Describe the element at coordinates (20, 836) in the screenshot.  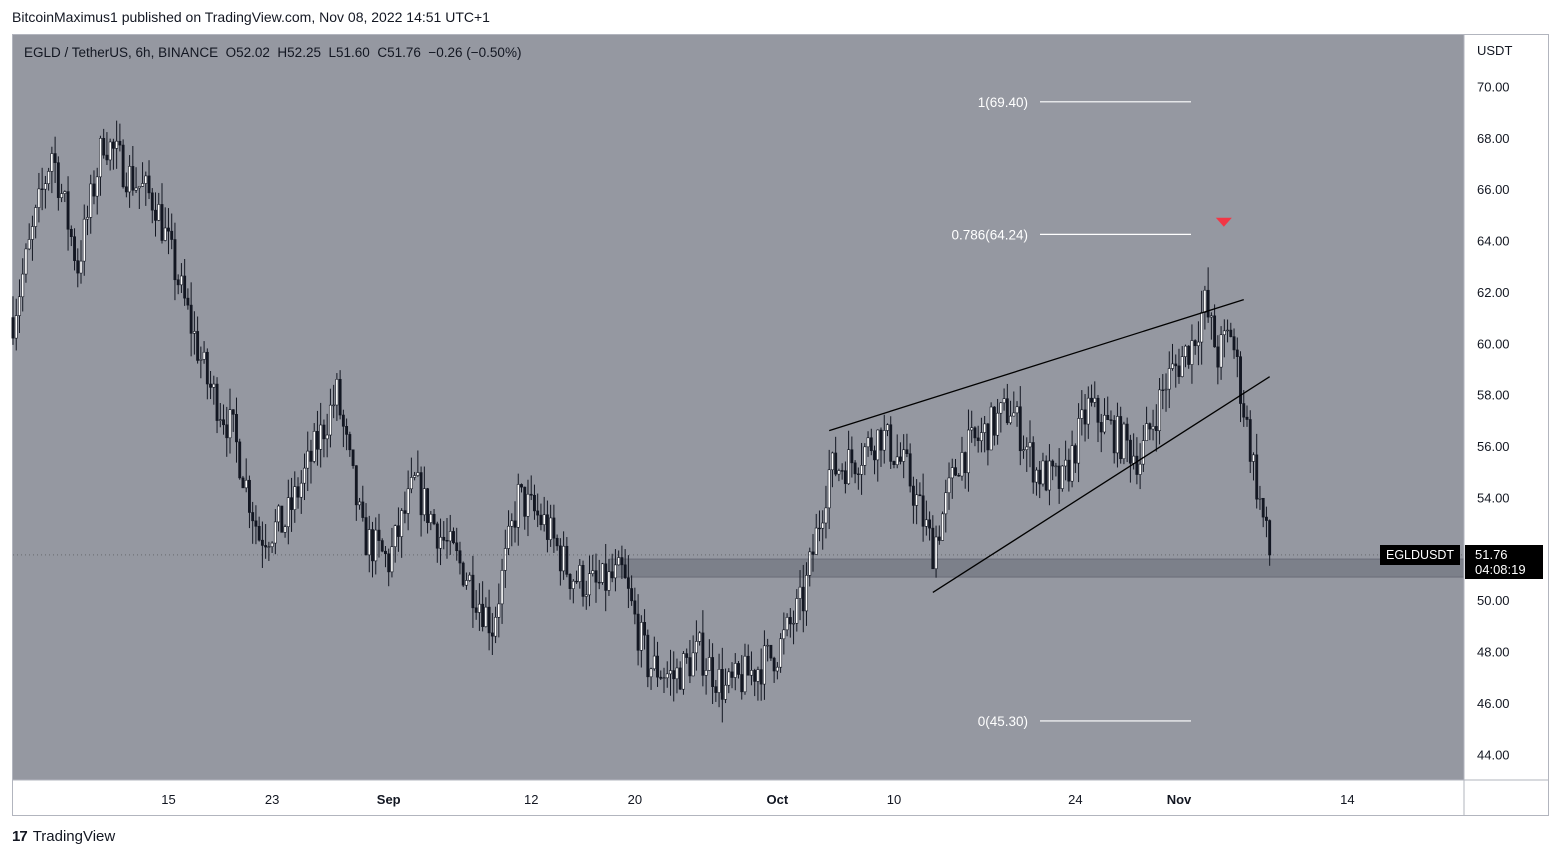
I see `tradingview-logo-icon: 17` at that location.